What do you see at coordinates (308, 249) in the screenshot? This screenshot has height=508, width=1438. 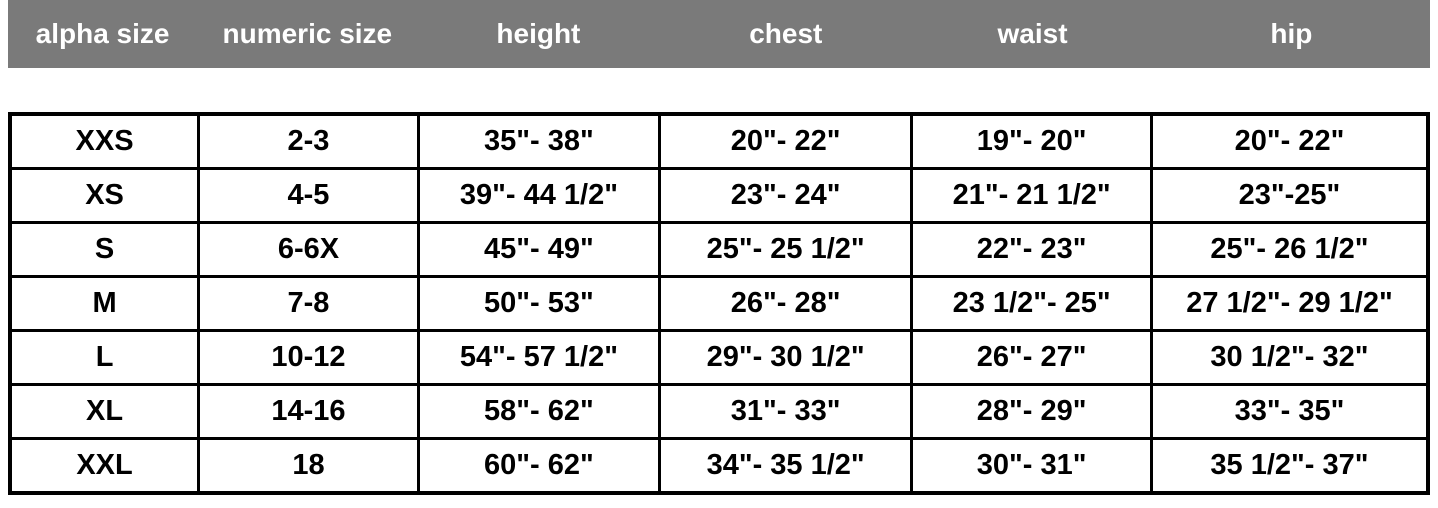 I see `table-cell: 6-6X` at bounding box center [308, 249].